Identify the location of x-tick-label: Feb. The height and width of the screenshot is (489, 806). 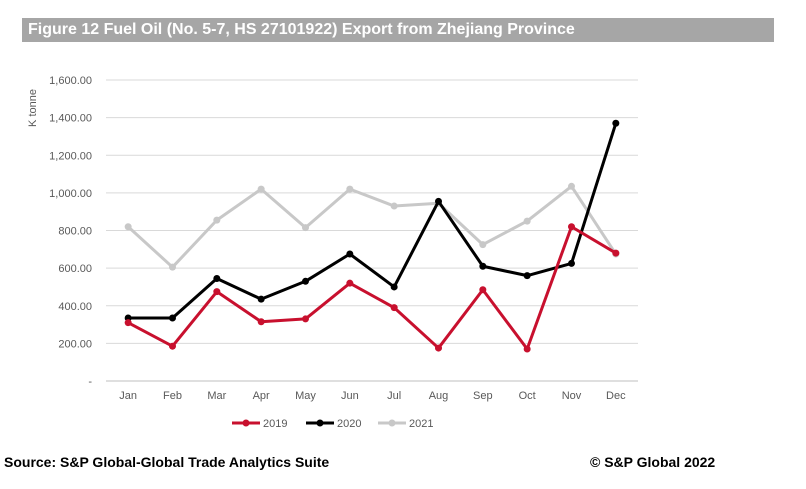
(172, 396).